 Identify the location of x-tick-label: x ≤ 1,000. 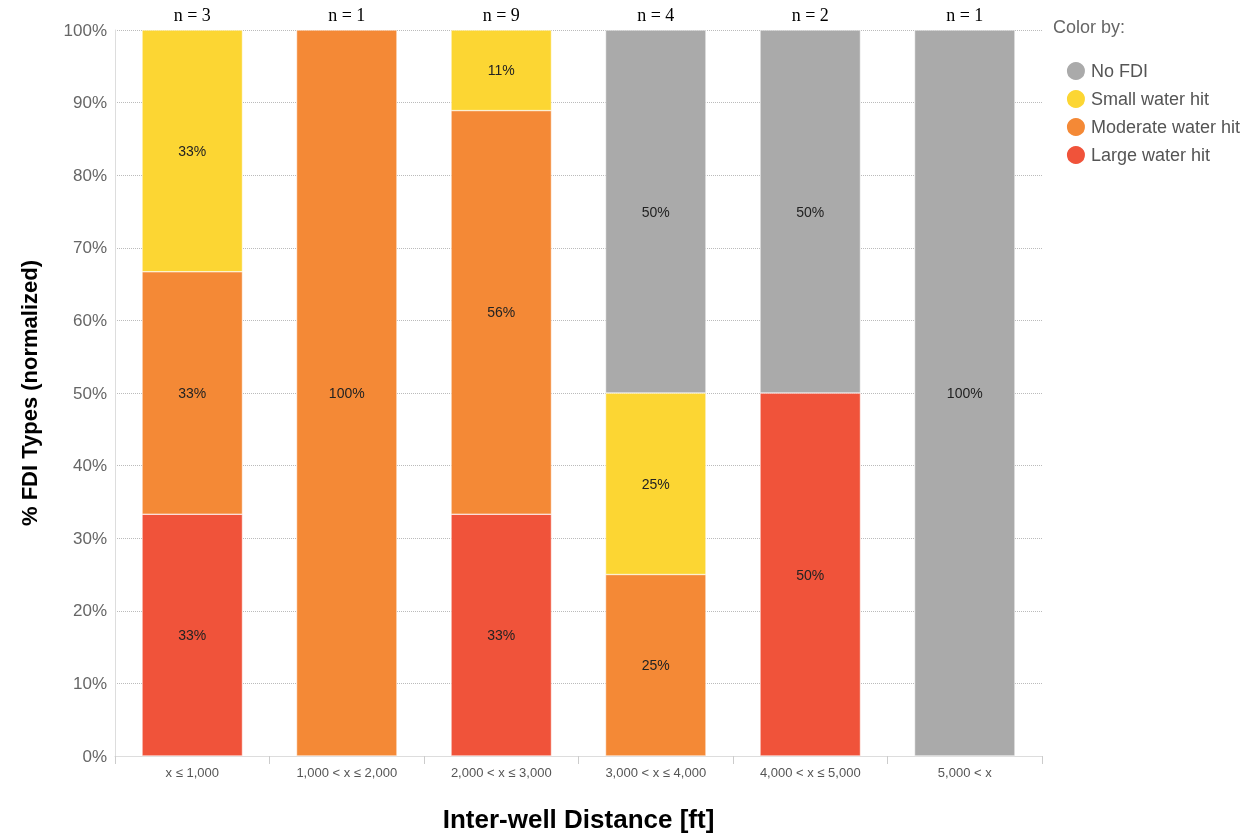
(192, 772).